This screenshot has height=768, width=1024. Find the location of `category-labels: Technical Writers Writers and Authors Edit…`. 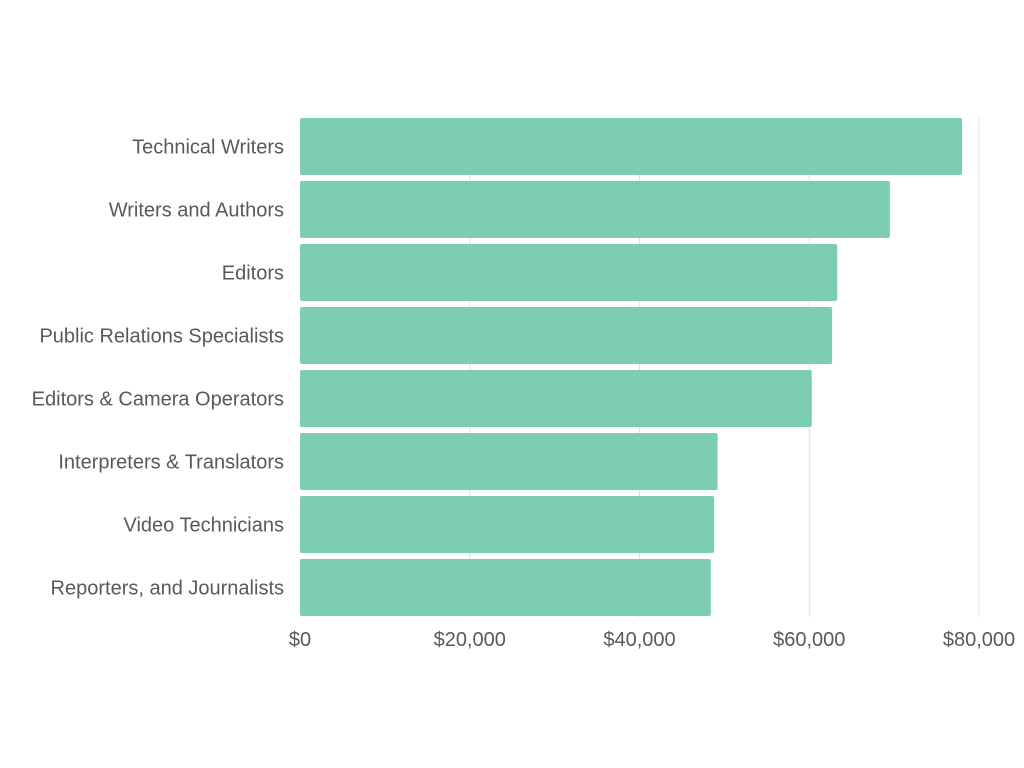

category-labels: Technical Writers Writers and Authors Edit… is located at coordinates (158, 368).